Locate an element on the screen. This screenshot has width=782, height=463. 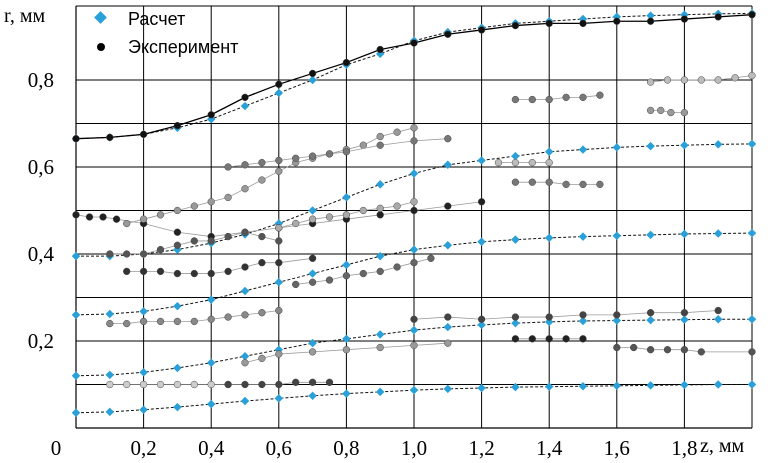
x-tick-label: 1,4 is located at coordinates (549, 448).